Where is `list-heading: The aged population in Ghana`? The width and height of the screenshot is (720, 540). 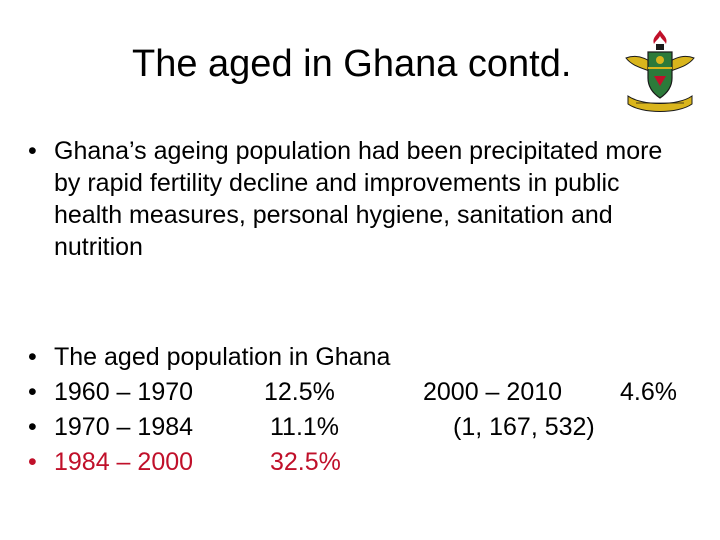 list-heading: The aged population in Ghana is located at coordinates (222, 357).